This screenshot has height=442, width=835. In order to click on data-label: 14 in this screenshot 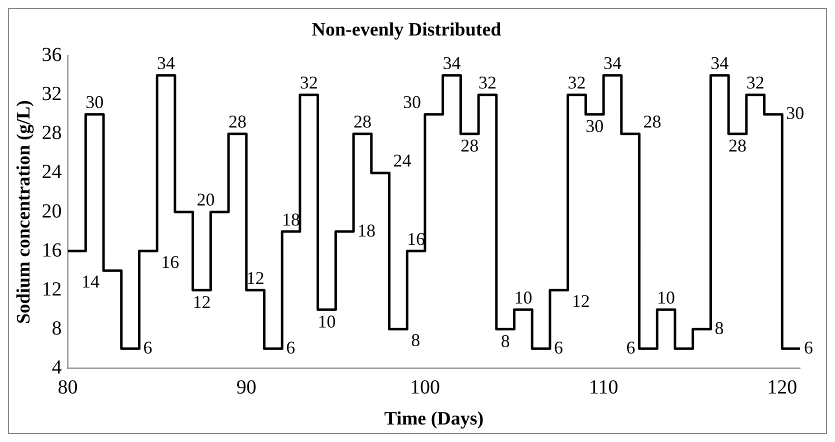, I will do `click(91, 281)`.